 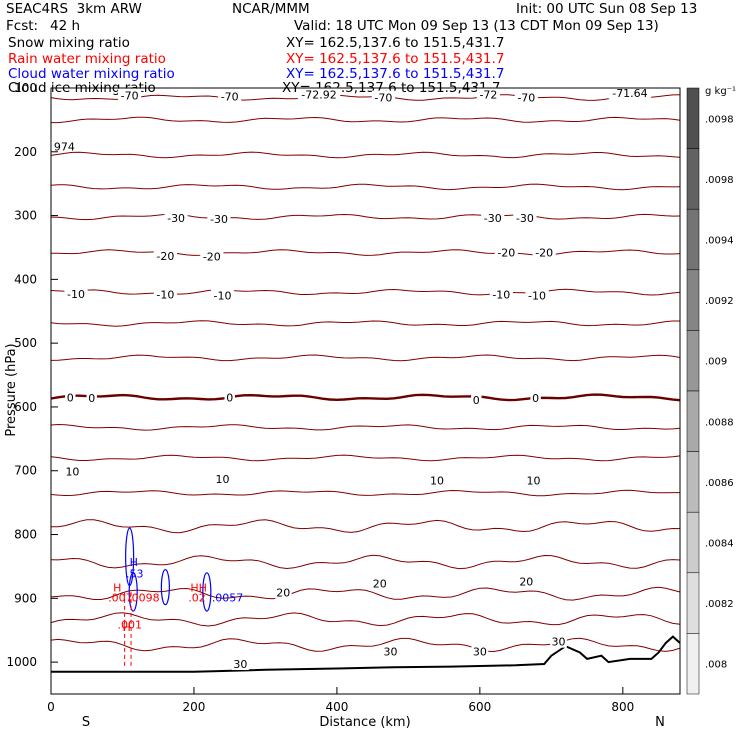 I want to click on contour-annotation: .001, so click(x=129, y=624).